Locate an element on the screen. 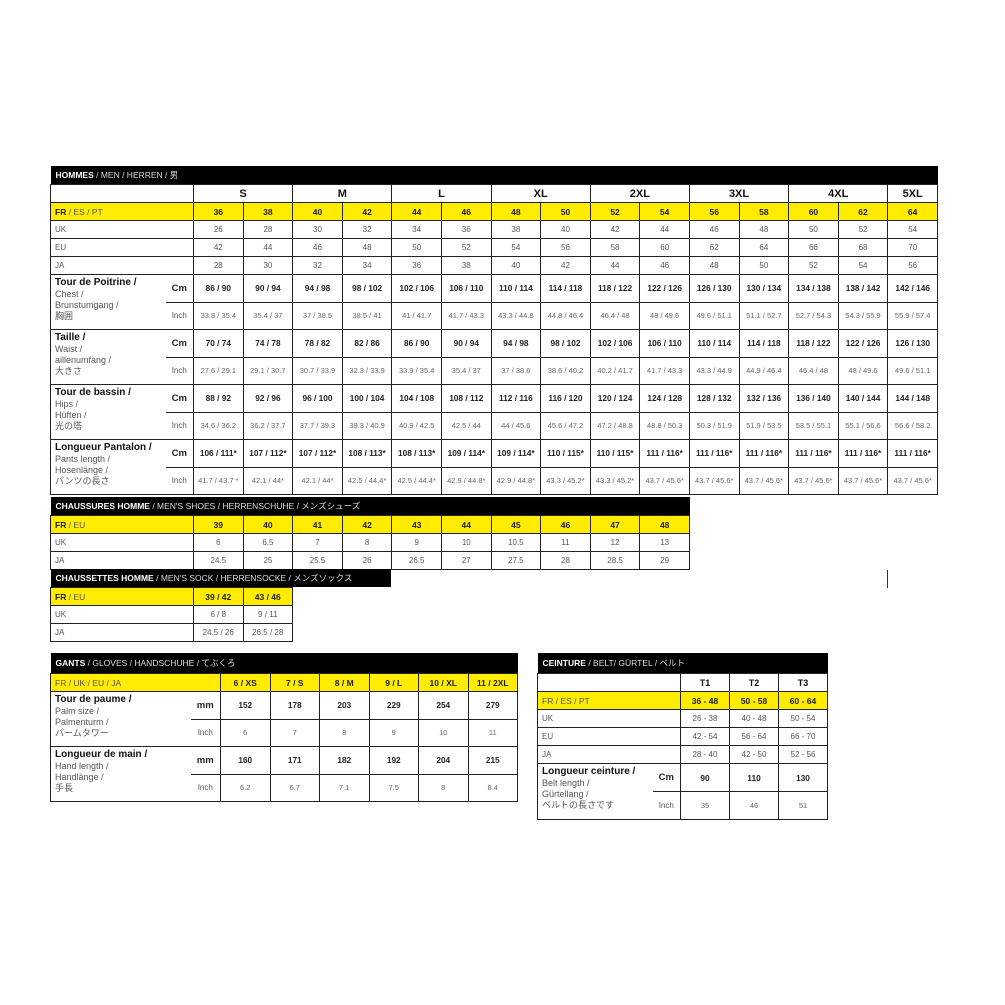 This screenshot has height=1005, width=1005. size-cell: 56 - 64 is located at coordinates (754, 736).